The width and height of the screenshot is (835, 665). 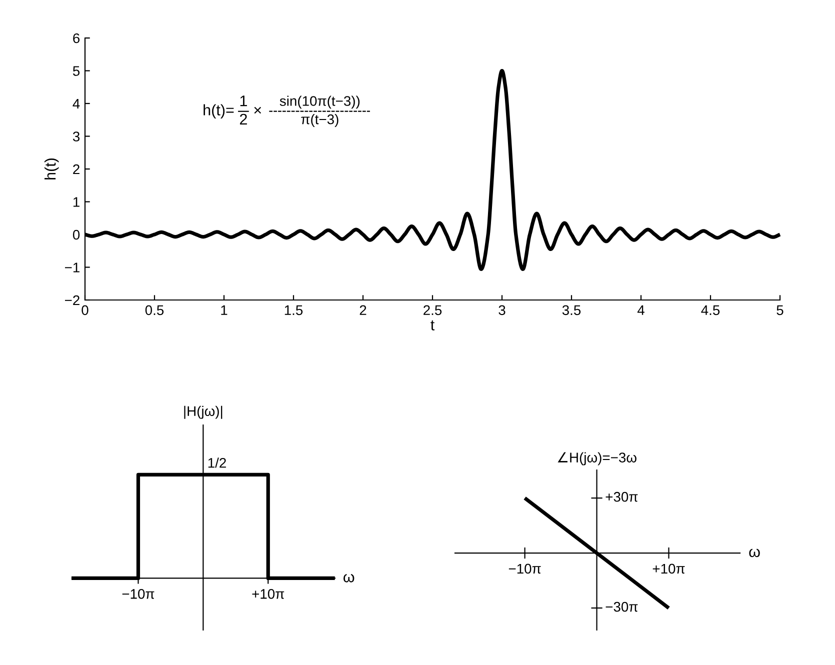 What do you see at coordinates (502, 310) in the screenshot?
I see `x-tick-label: 3` at bounding box center [502, 310].